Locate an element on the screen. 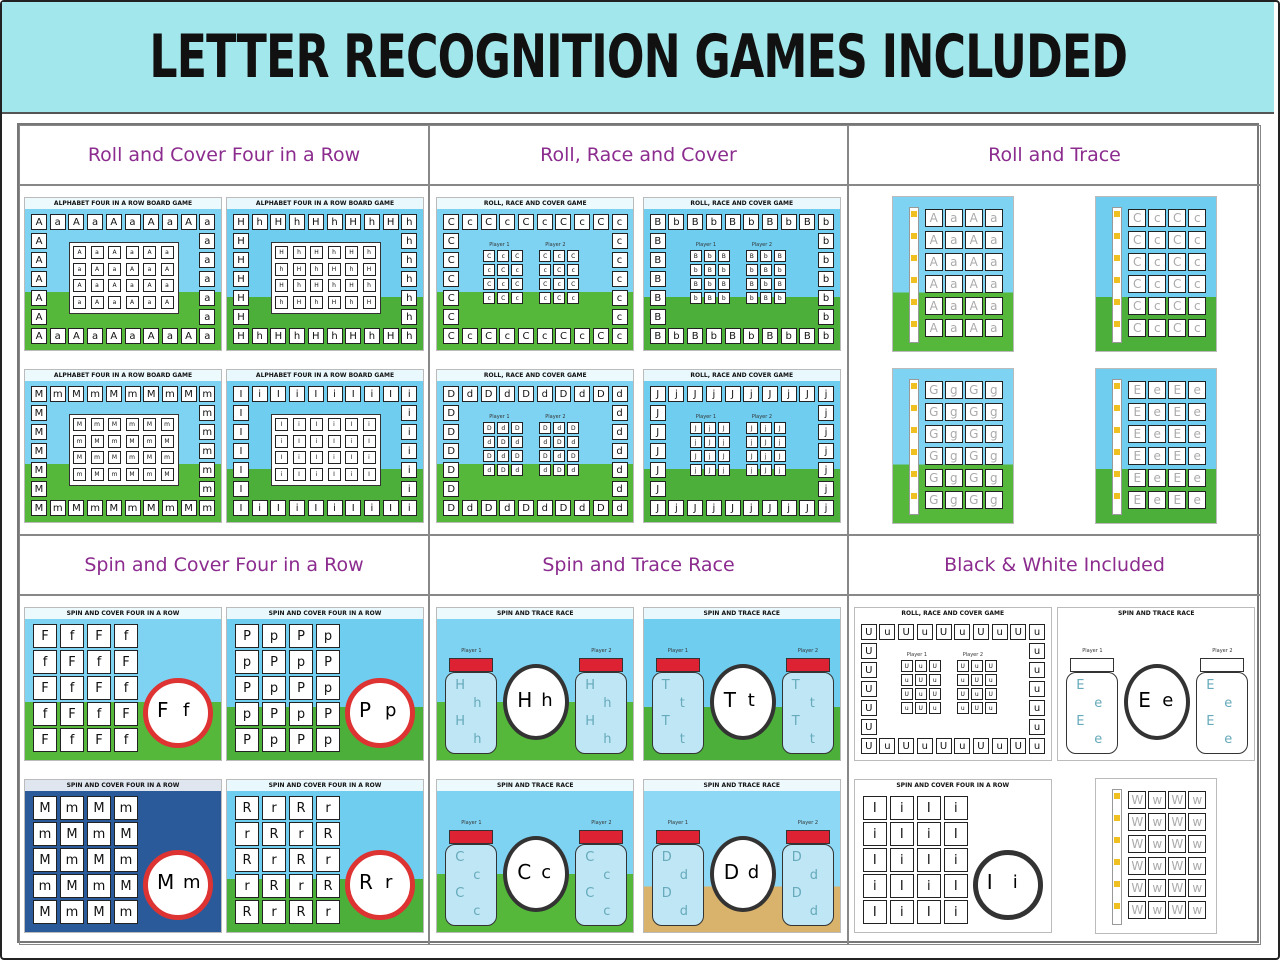  letter-cell: c is located at coordinates (619, 279).